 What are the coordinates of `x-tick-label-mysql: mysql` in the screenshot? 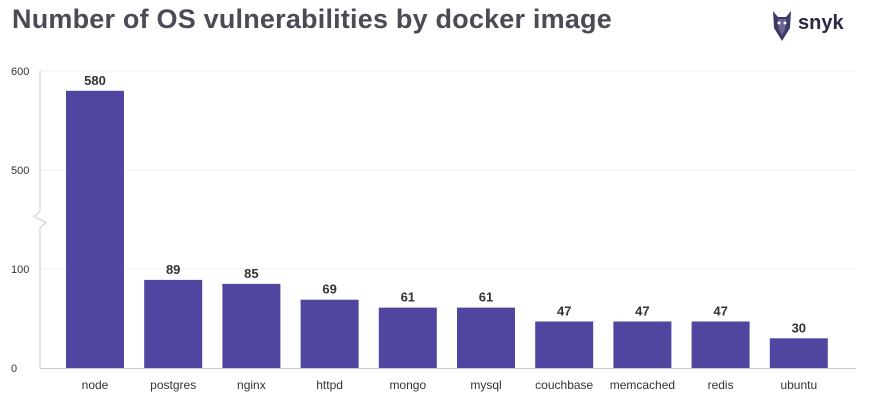 It's located at (485, 385).